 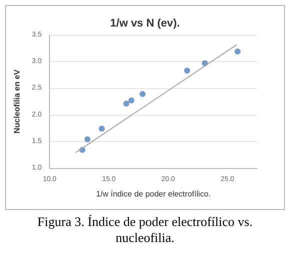 I want to click on text: Figura 3. Índice de poder electrofílico vs. nucleofilia., so click(x=145, y=230).